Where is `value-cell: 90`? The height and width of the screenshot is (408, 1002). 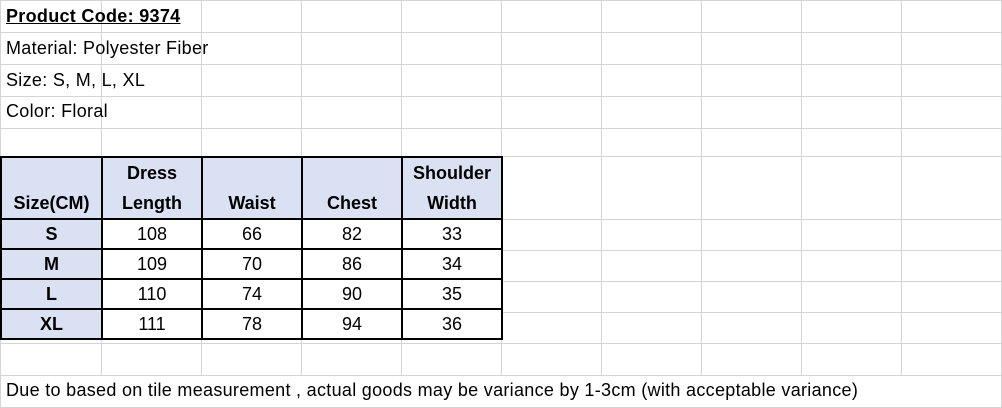
value-cell: 90 is located at coordinates (352, 294).